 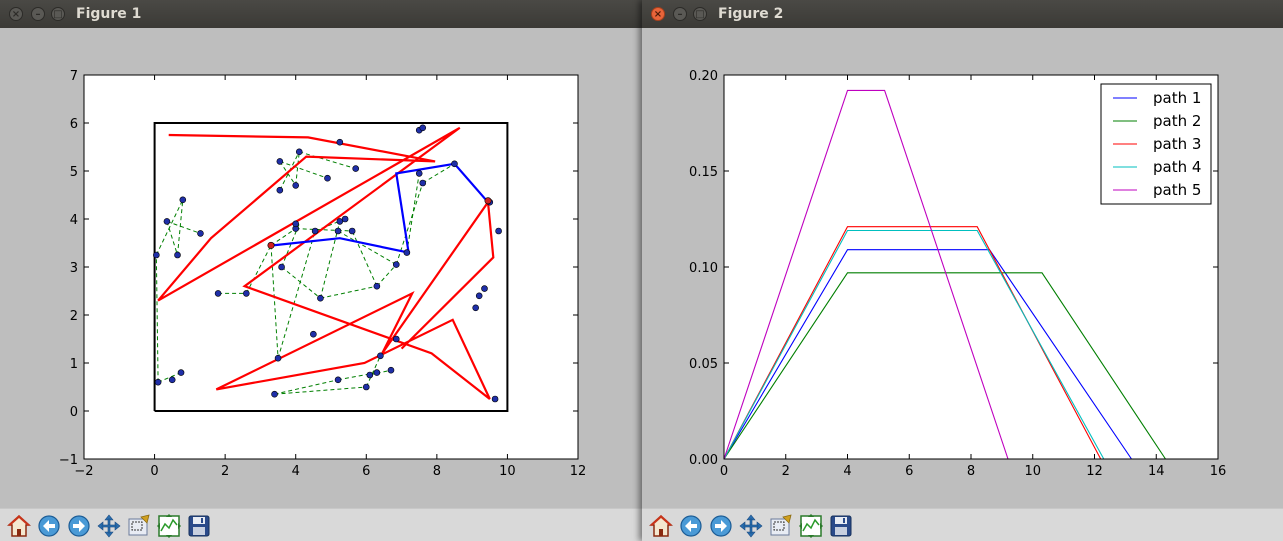 What do you see at coordinates (751, 14) in the screenshot?
I see `window-title: Figure 2` at bounding box center [751, 14].